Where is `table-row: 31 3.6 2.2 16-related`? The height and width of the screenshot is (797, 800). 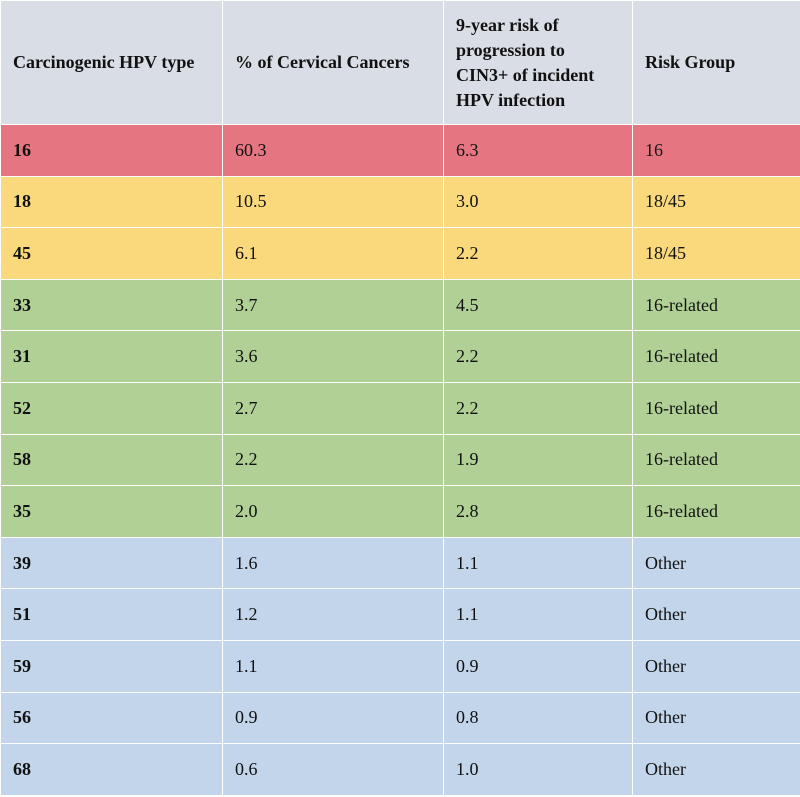
table-row: 31 3.6 2.2 16-related is located at coordinates (400, 356).